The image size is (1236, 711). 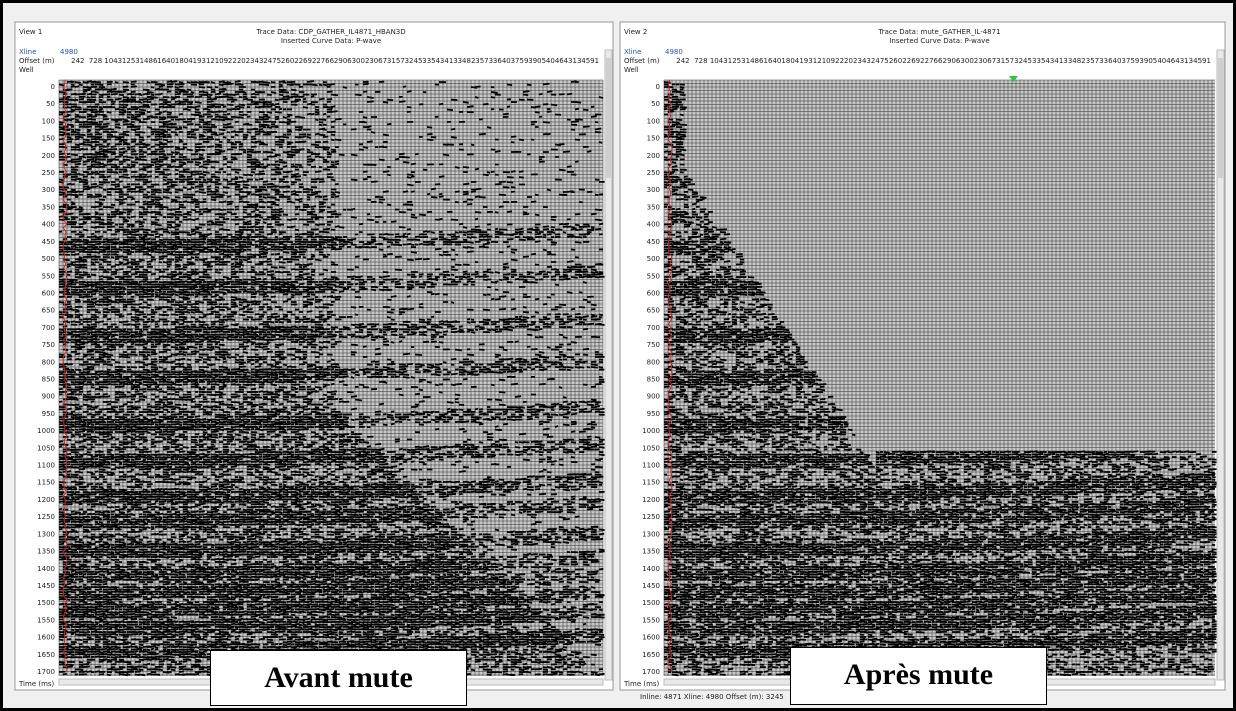 I want to click on time-value: 1400, so click(x=651, y=569).